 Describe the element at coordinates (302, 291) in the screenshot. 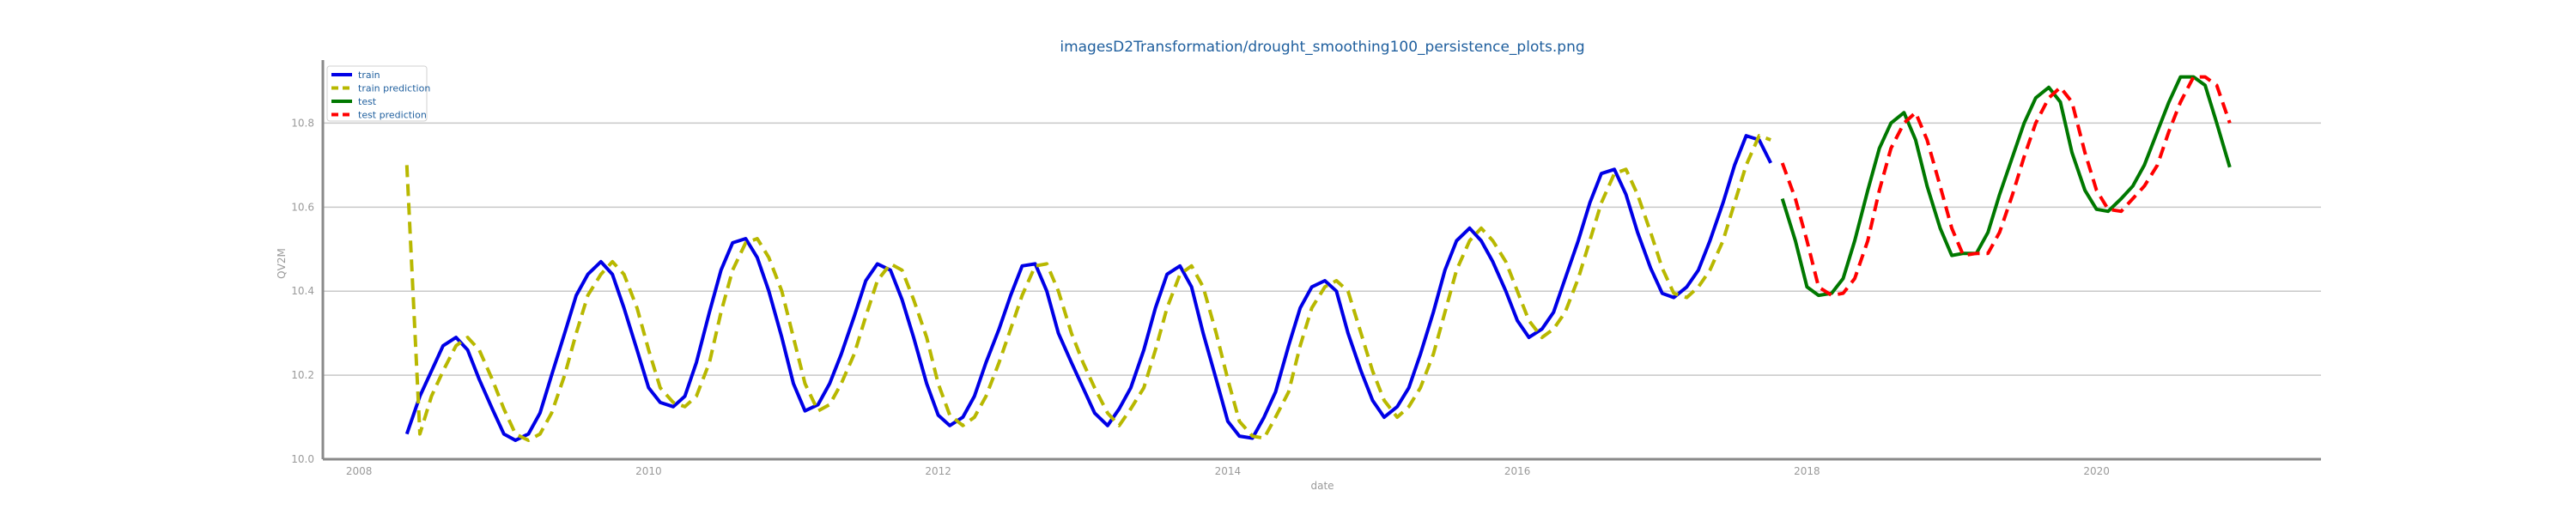

I see `y-tick-label: 10.4` at that location.